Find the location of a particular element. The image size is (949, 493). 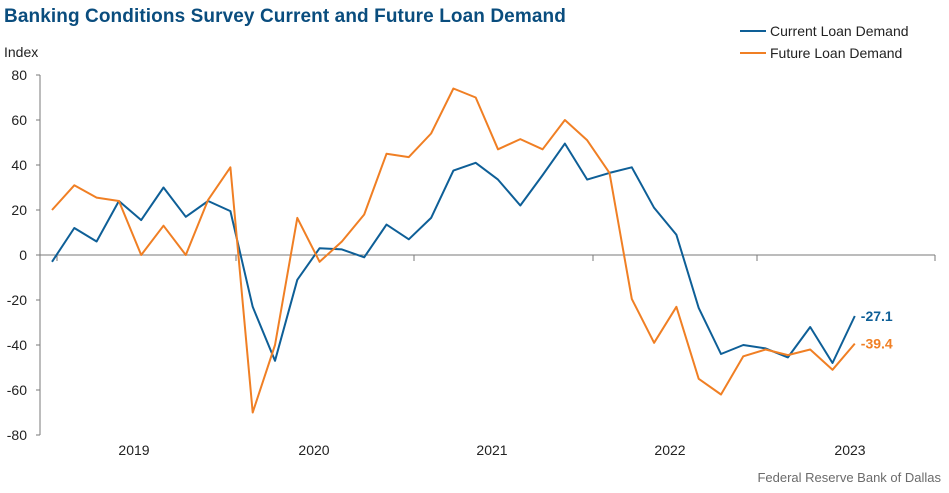

x-tick-label: 2019 is located at coordinates (133, 450).